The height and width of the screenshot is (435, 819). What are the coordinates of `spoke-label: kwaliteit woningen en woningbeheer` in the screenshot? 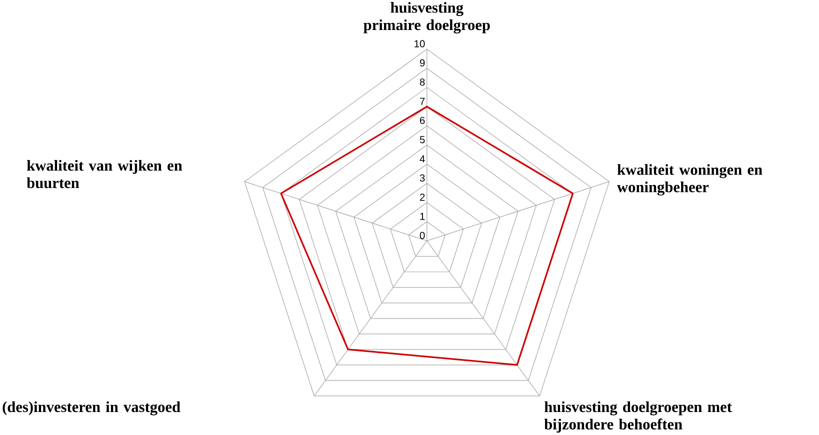 It's located at (689, 180).